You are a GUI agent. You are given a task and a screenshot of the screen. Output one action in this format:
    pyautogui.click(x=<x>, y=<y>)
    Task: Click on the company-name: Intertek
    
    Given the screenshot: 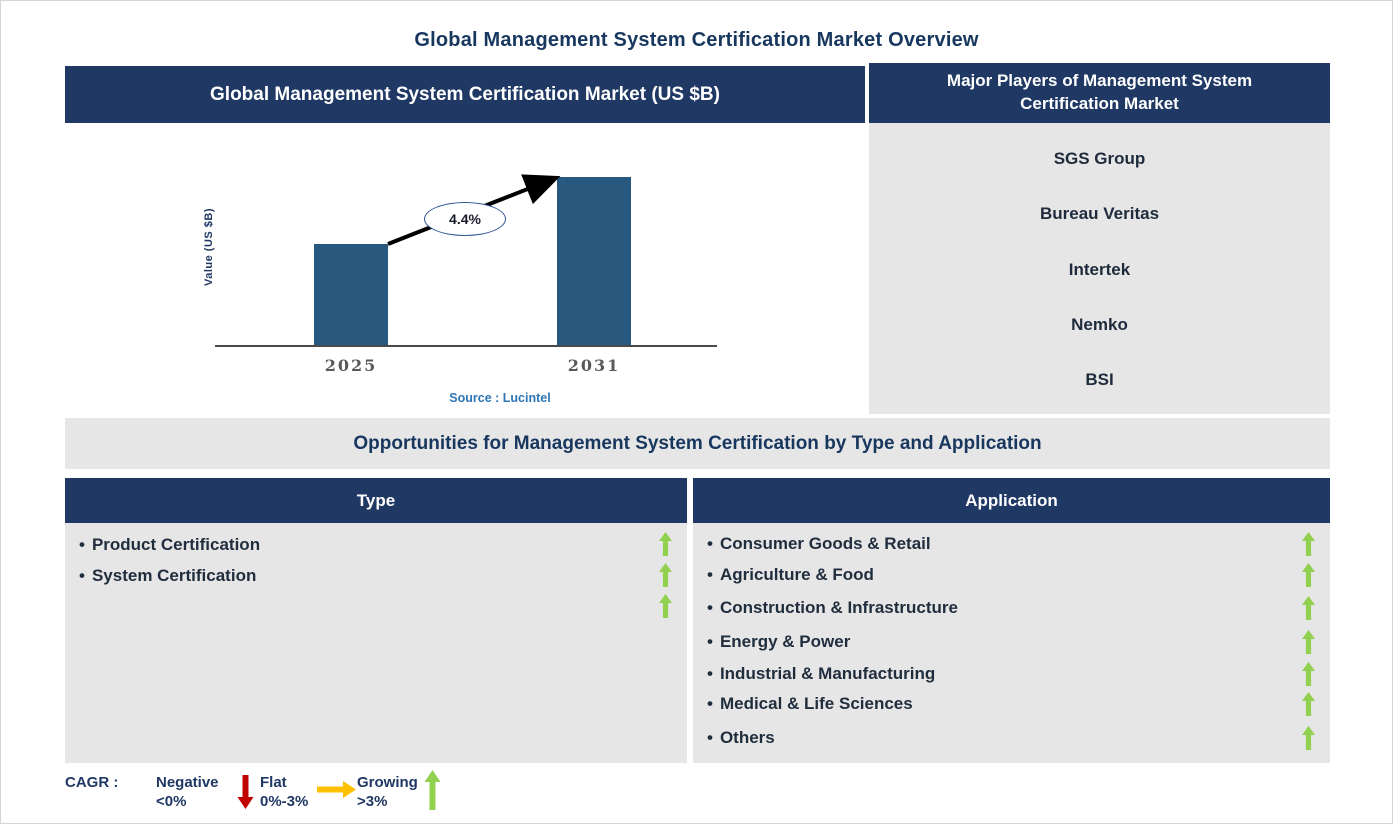 What is the action you would take?
    pyautogui.click(x=1099, y=269)
    